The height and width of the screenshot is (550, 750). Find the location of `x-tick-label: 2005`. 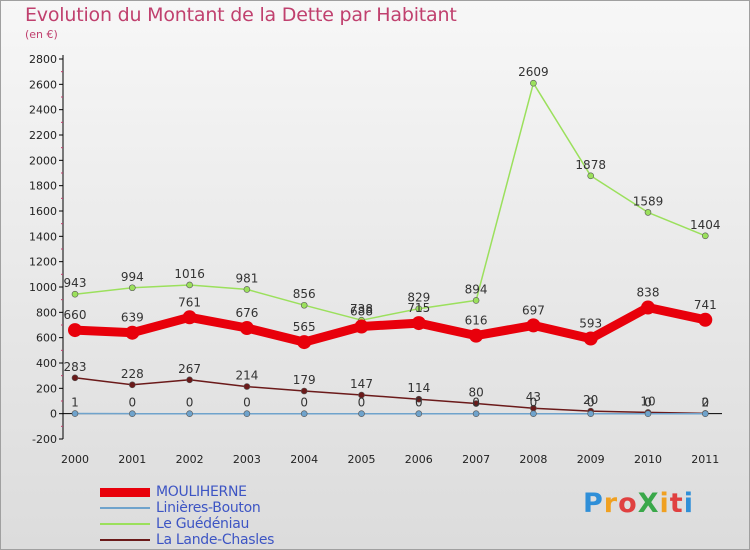

x-tick-label: 2005 is located at coordinates (362, 459).